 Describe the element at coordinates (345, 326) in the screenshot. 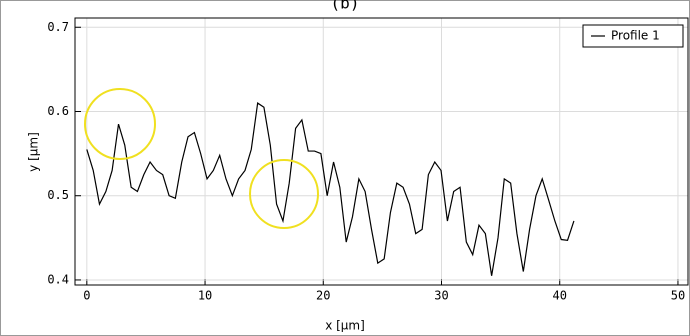

I see `x-axis-label: x [µm]` at that location.